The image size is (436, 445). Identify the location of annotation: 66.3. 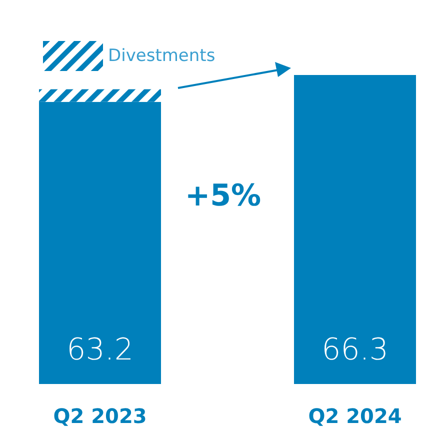
(355, 350).